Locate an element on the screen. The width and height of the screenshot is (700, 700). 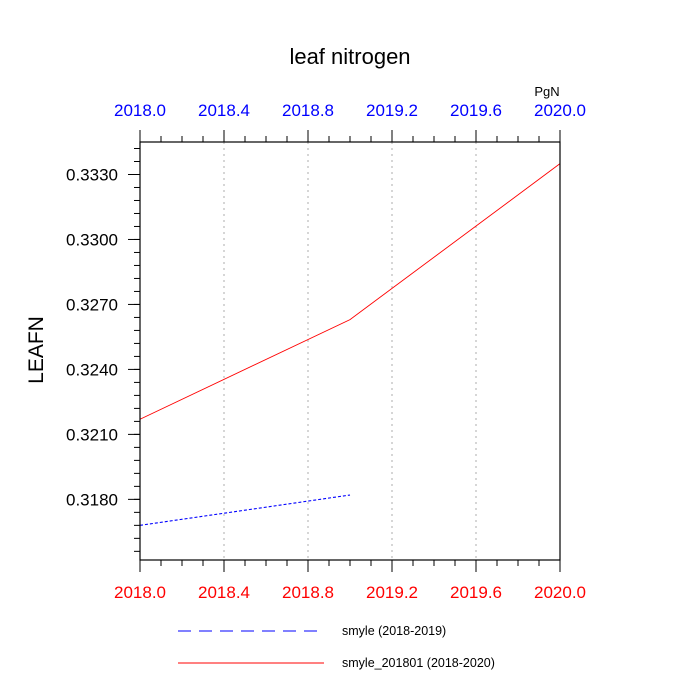
y-tick-label: 0.3180 is located at coordinates (92, 499).